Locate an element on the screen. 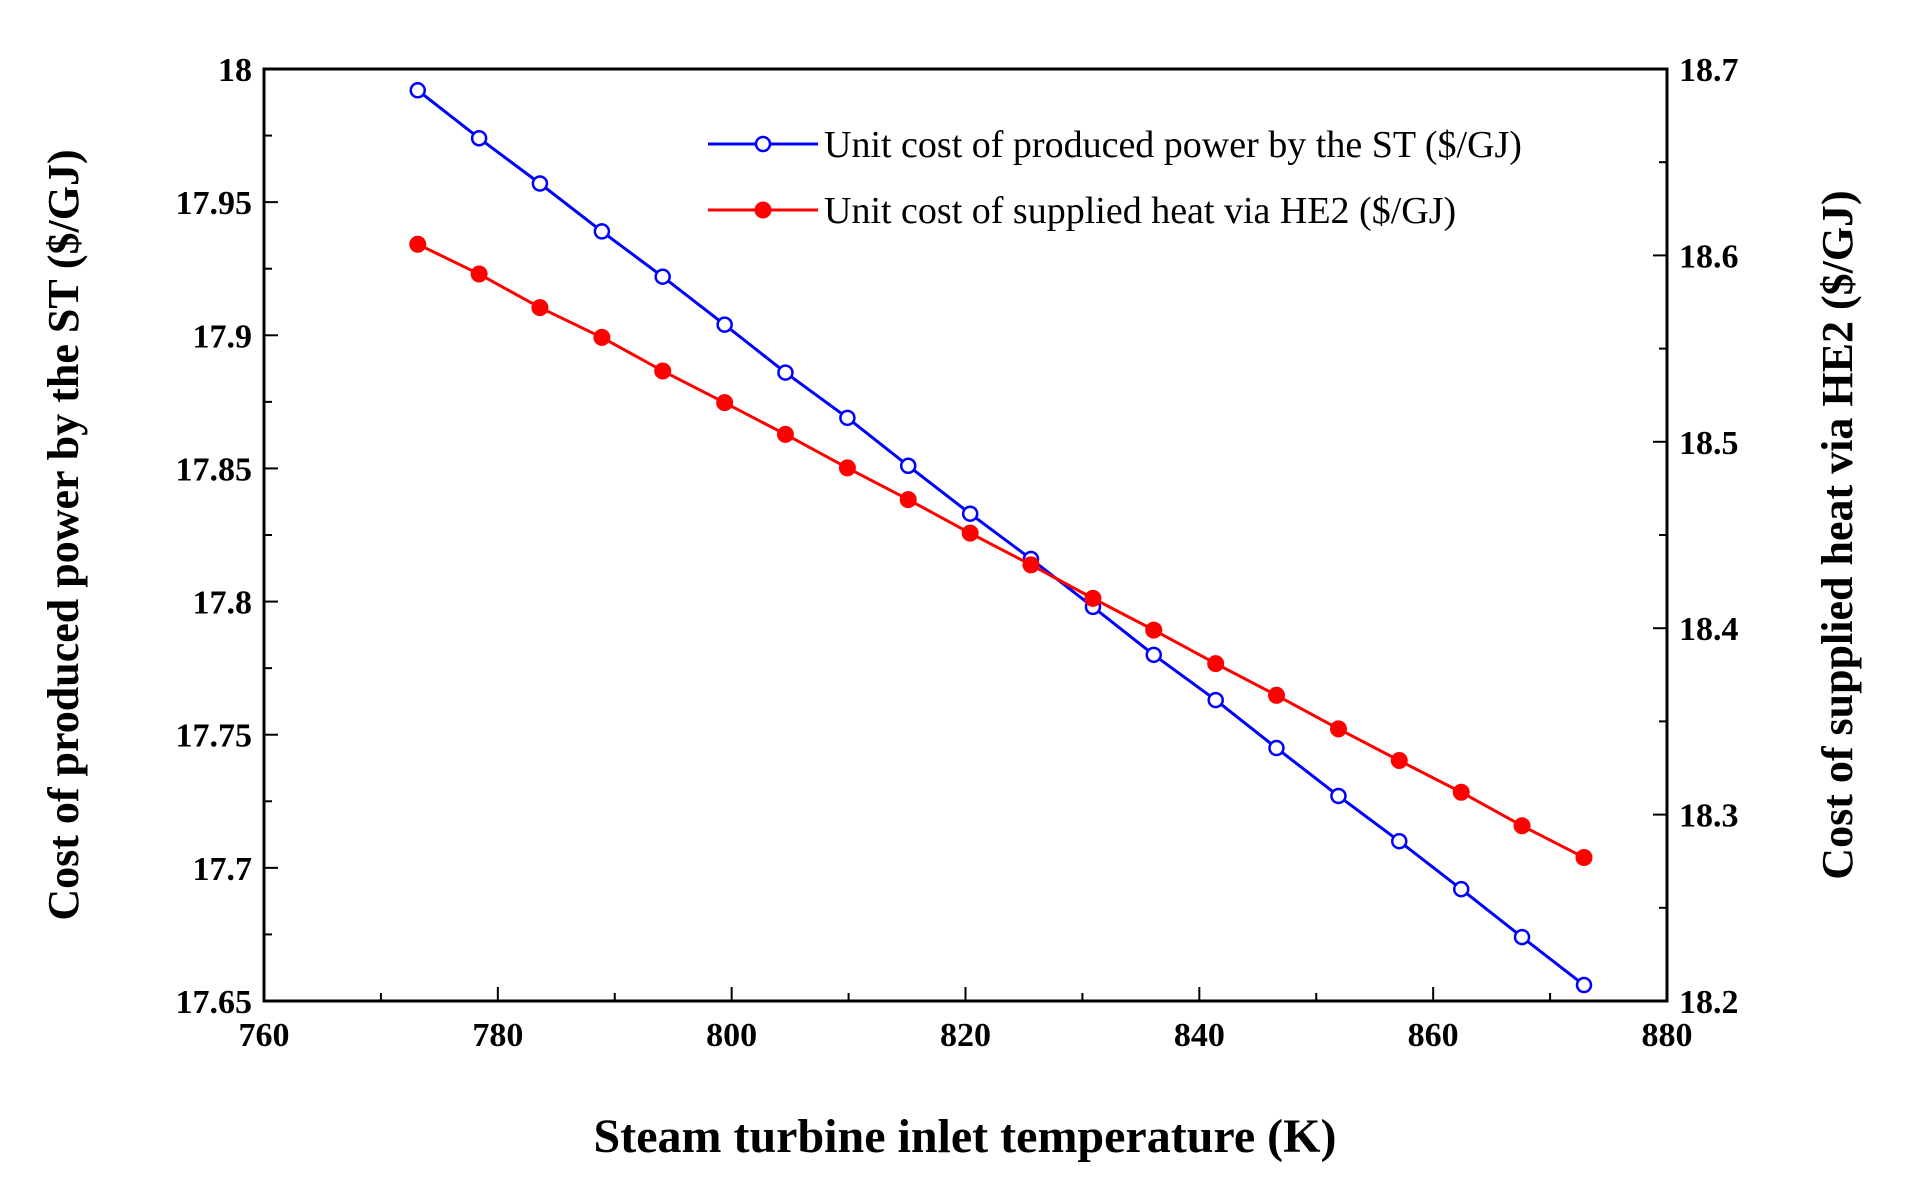  x-tick-label: 820 is located at coordinates (965, 1035).